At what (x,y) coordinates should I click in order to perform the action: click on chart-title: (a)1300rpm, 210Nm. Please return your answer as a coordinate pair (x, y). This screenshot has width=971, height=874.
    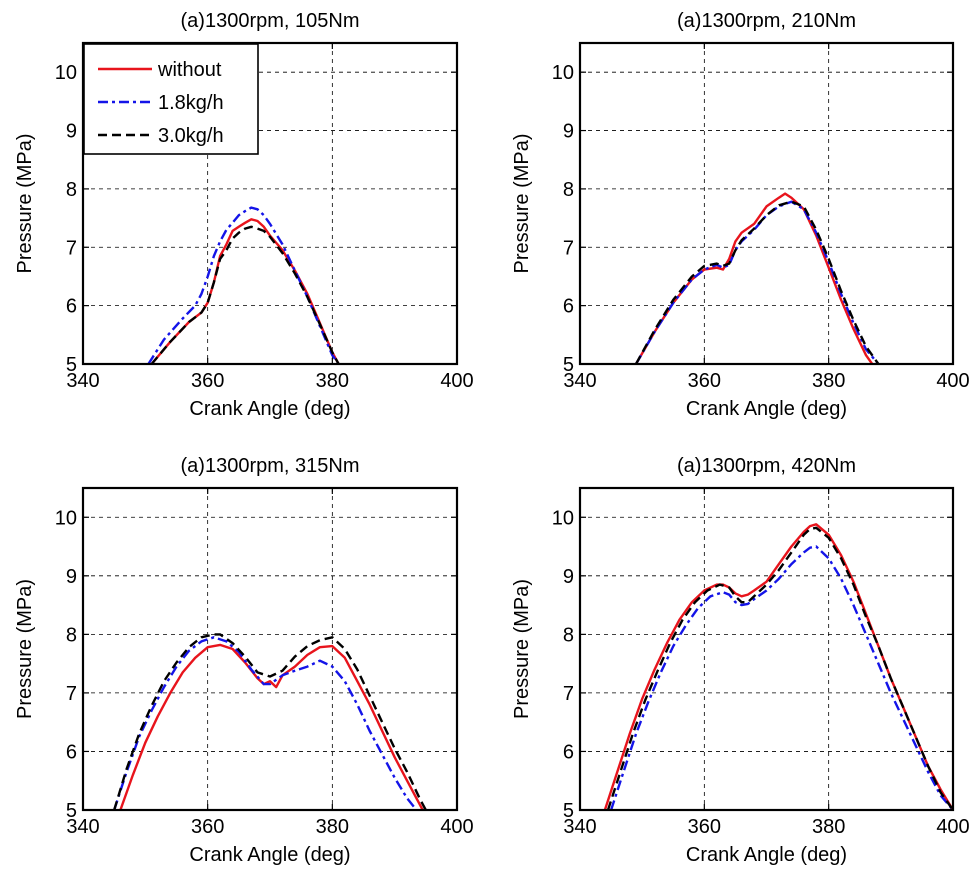
    Looking at the image, I should click on (766, 21).